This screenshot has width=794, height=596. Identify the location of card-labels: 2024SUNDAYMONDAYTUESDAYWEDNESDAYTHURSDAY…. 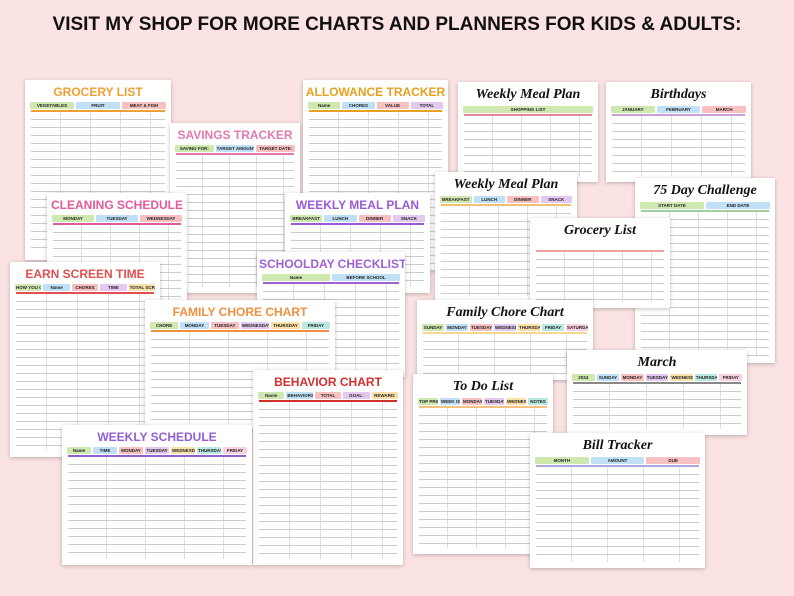
(657, 377).